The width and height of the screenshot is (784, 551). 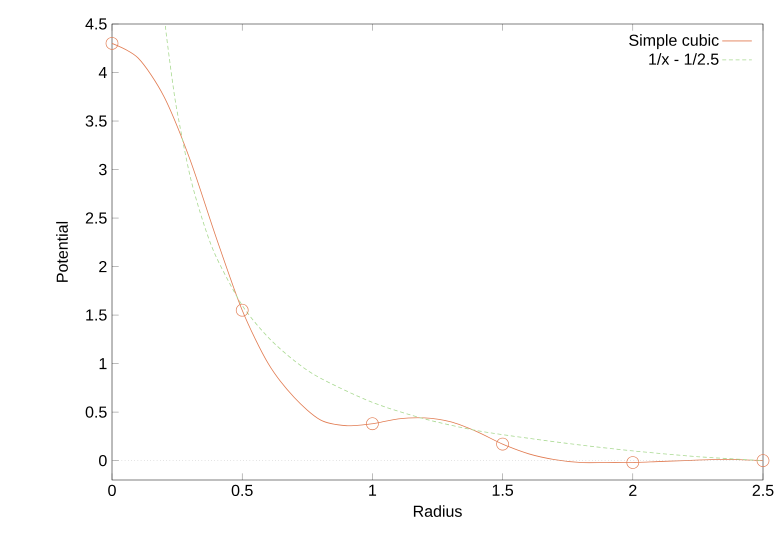 What do you see at coordinates (96, 218) in the screenshot?
I see `y-tick-label: 2.5` at bounding box center [96, 218].